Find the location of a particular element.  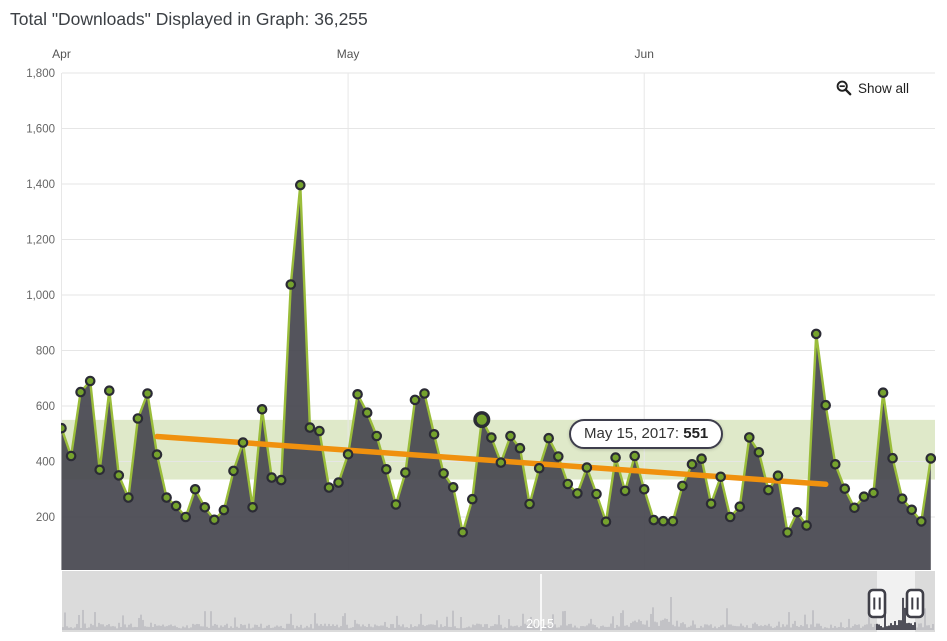

navigator-handle-left is located at coordinates (877, 603).